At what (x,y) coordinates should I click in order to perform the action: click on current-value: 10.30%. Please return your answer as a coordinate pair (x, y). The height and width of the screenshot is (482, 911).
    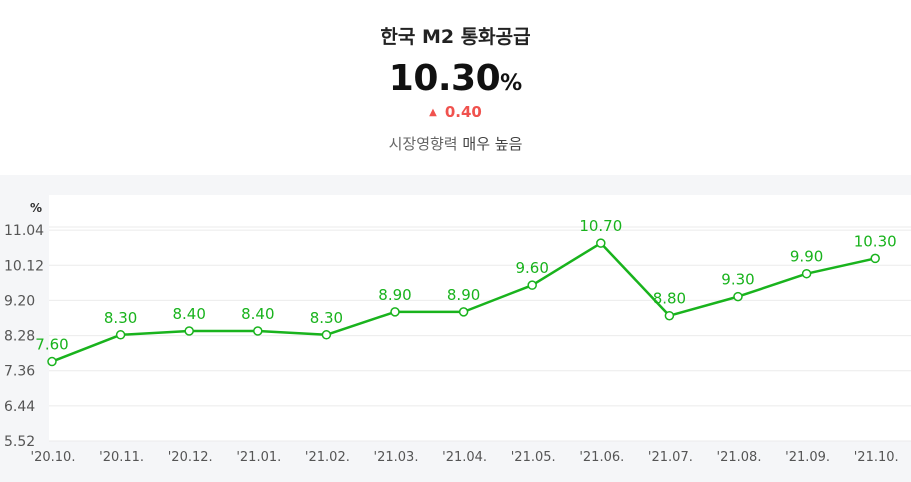
    Looking at the image, I should click on (455, 78).